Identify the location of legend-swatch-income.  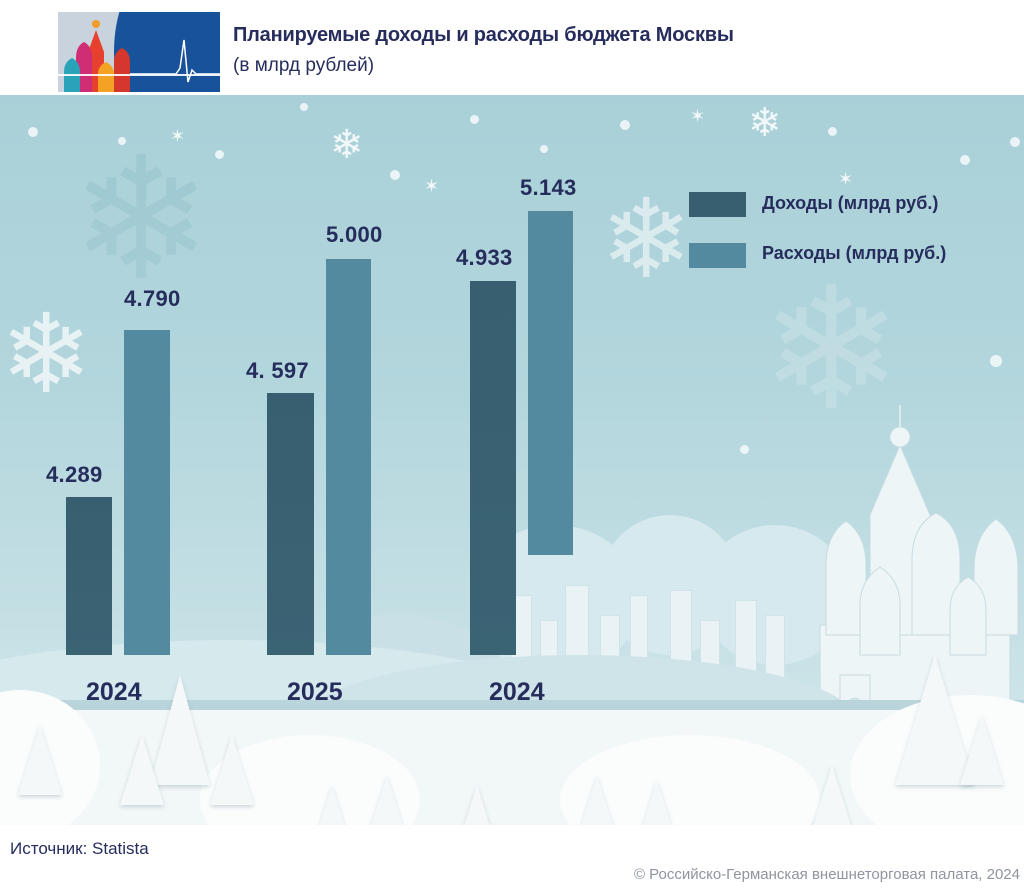
(717, 204).